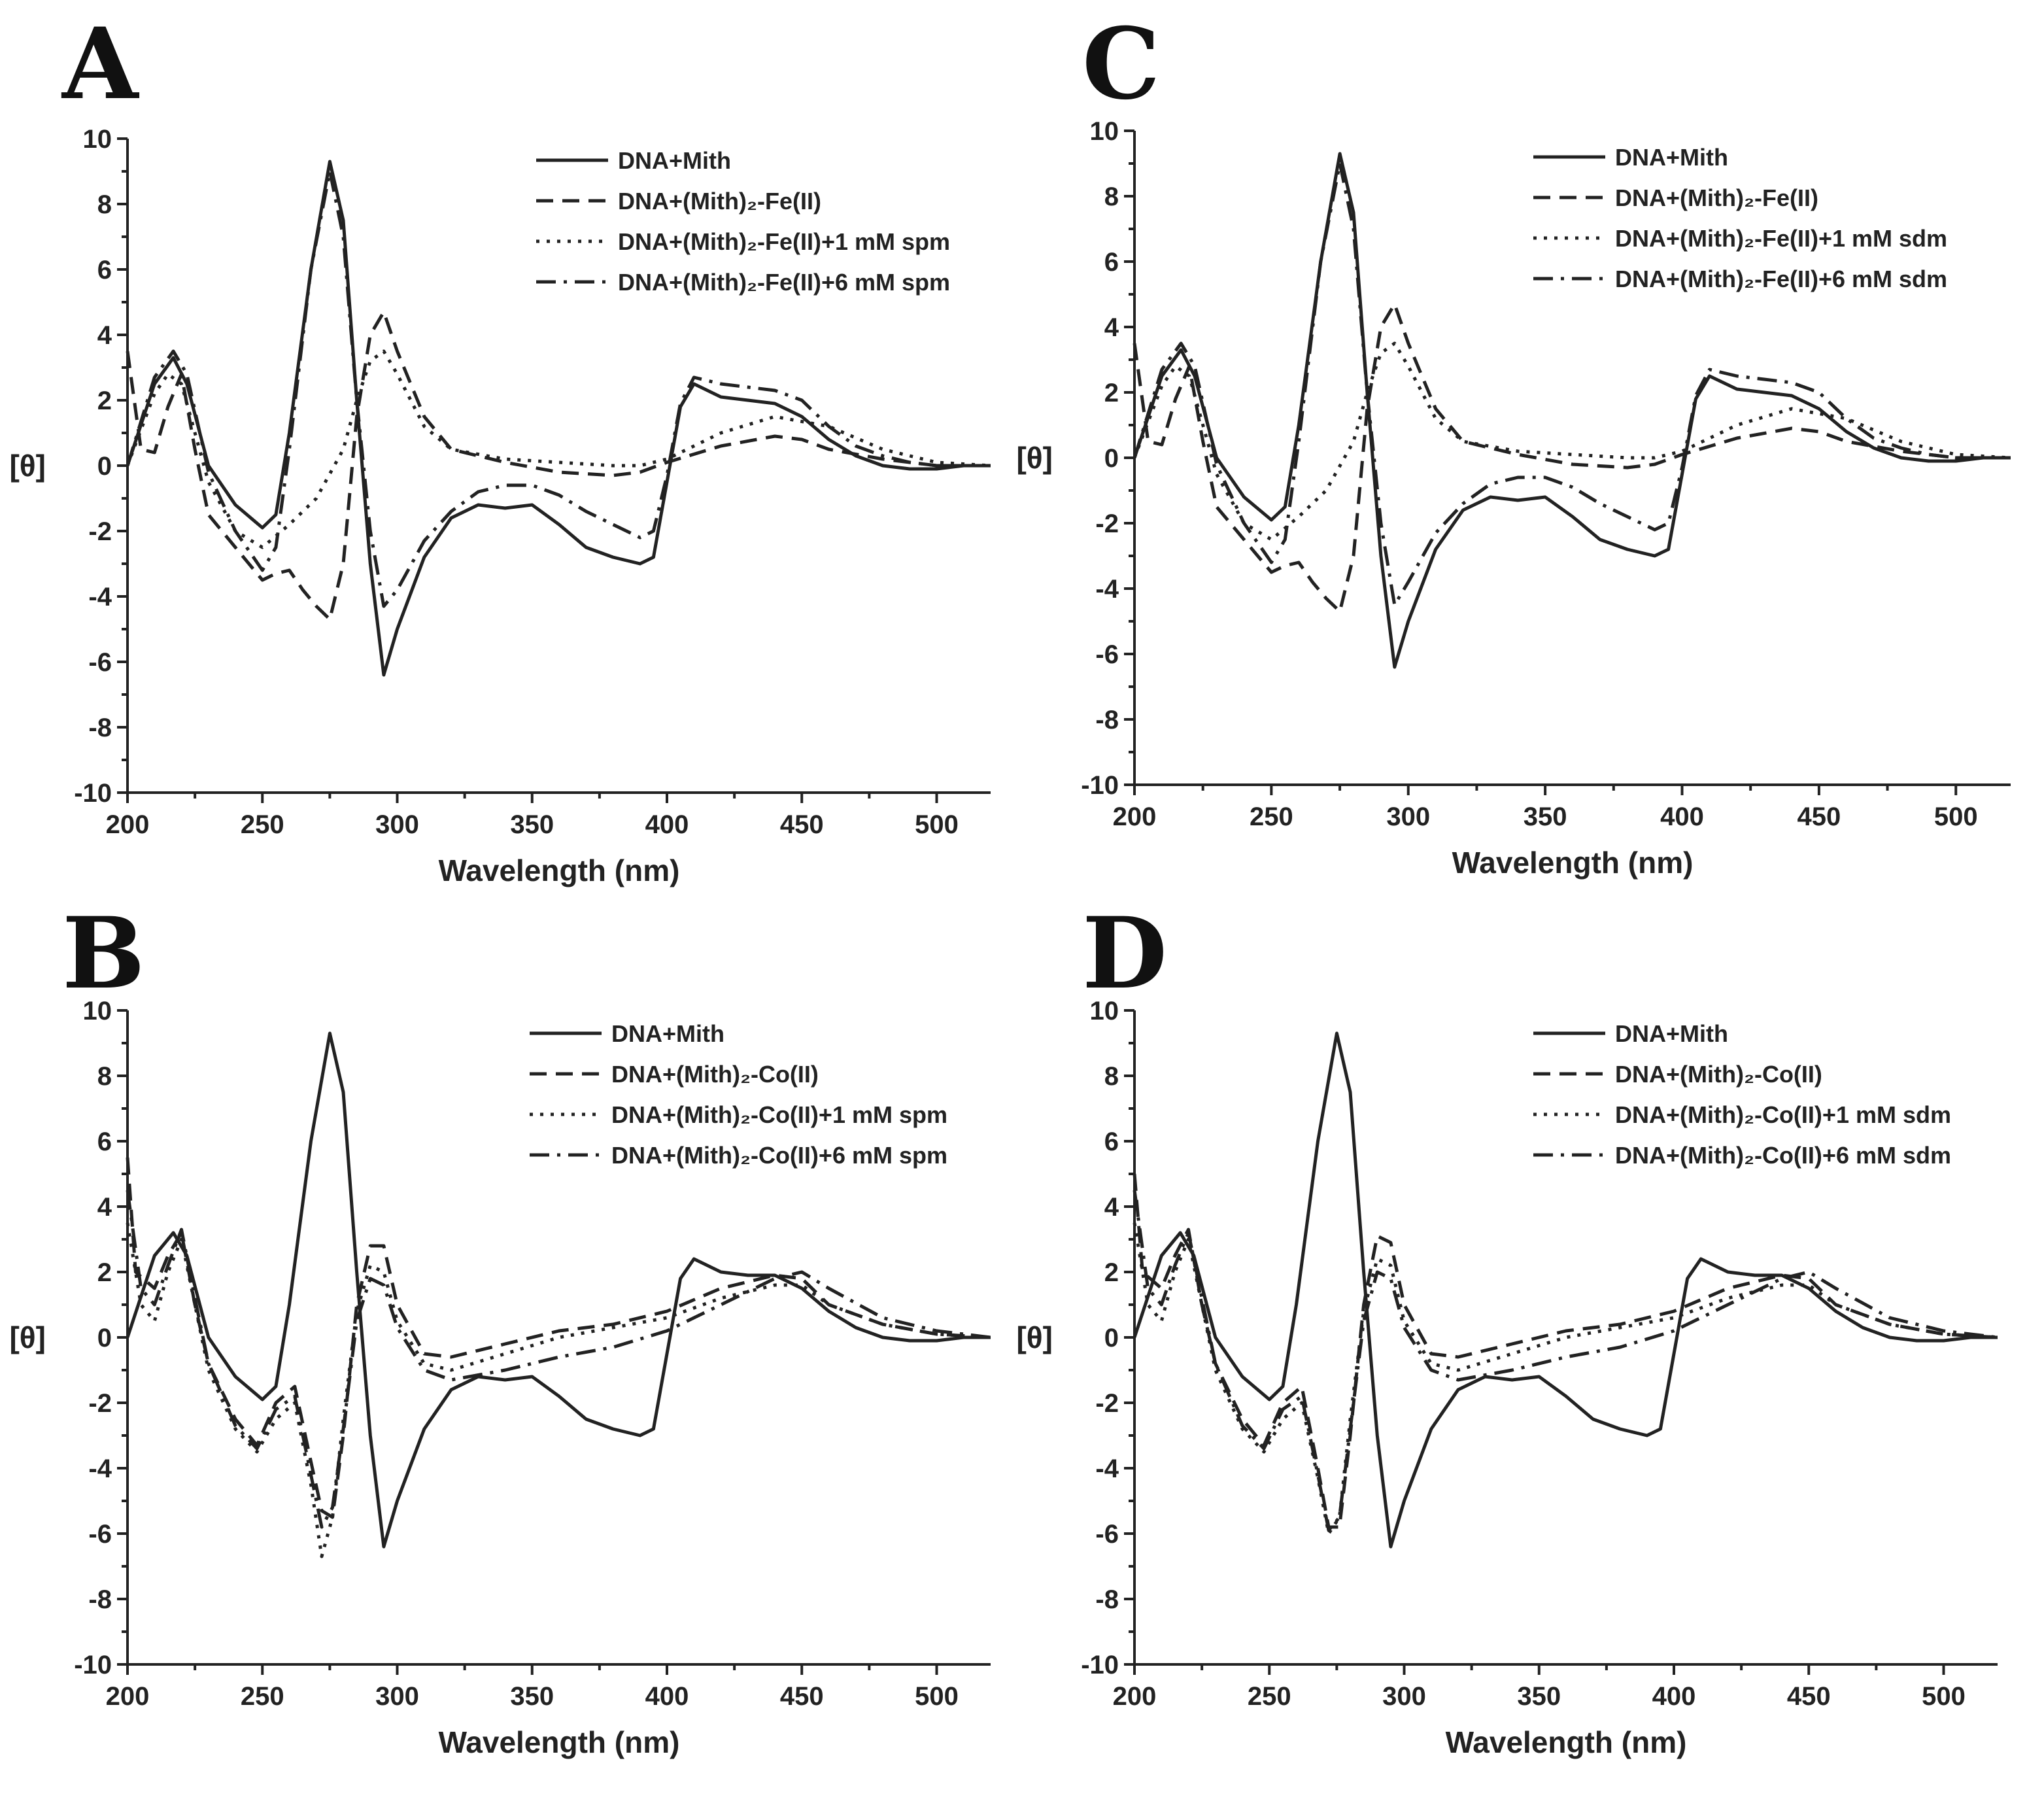 The image size is (2044, 1805). Describe the element at coordinates (784, 242) in the screenshot. I see `legend-entry: DNA+(Mith)₂-Fe(II)+1 mM spm` at that location.